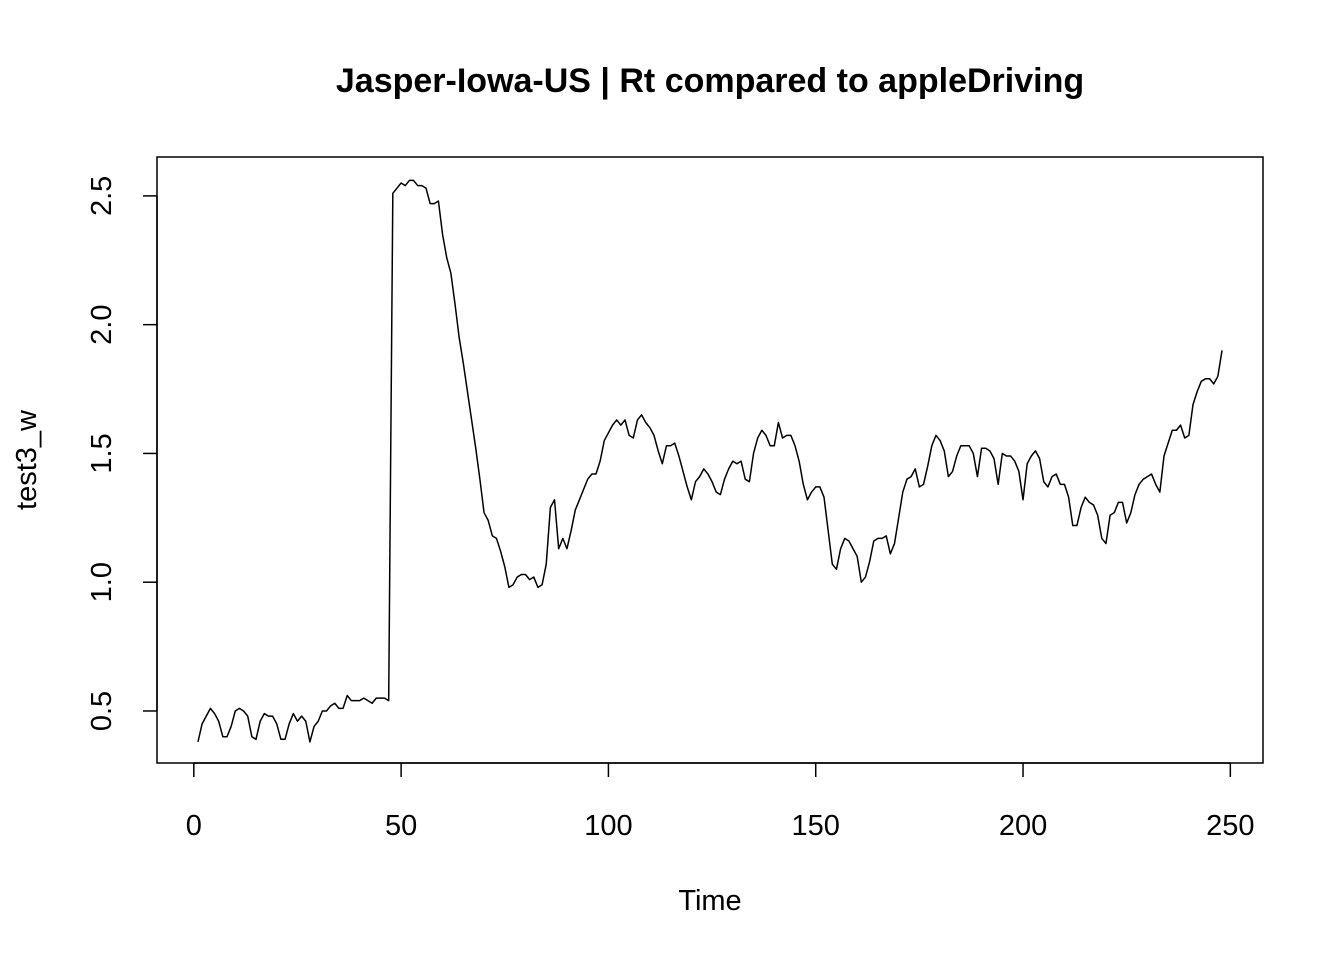  Describe the element at coordinates (102, 324) in the screenshot. I see `y-tick-label: 2.0` at that location.